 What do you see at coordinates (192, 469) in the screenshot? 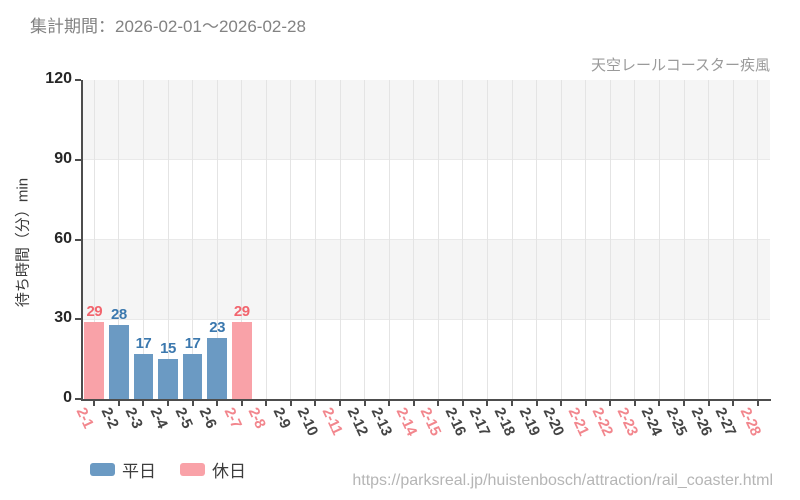
I see `holiday-color-swatch` at bounding box center [192, 469].